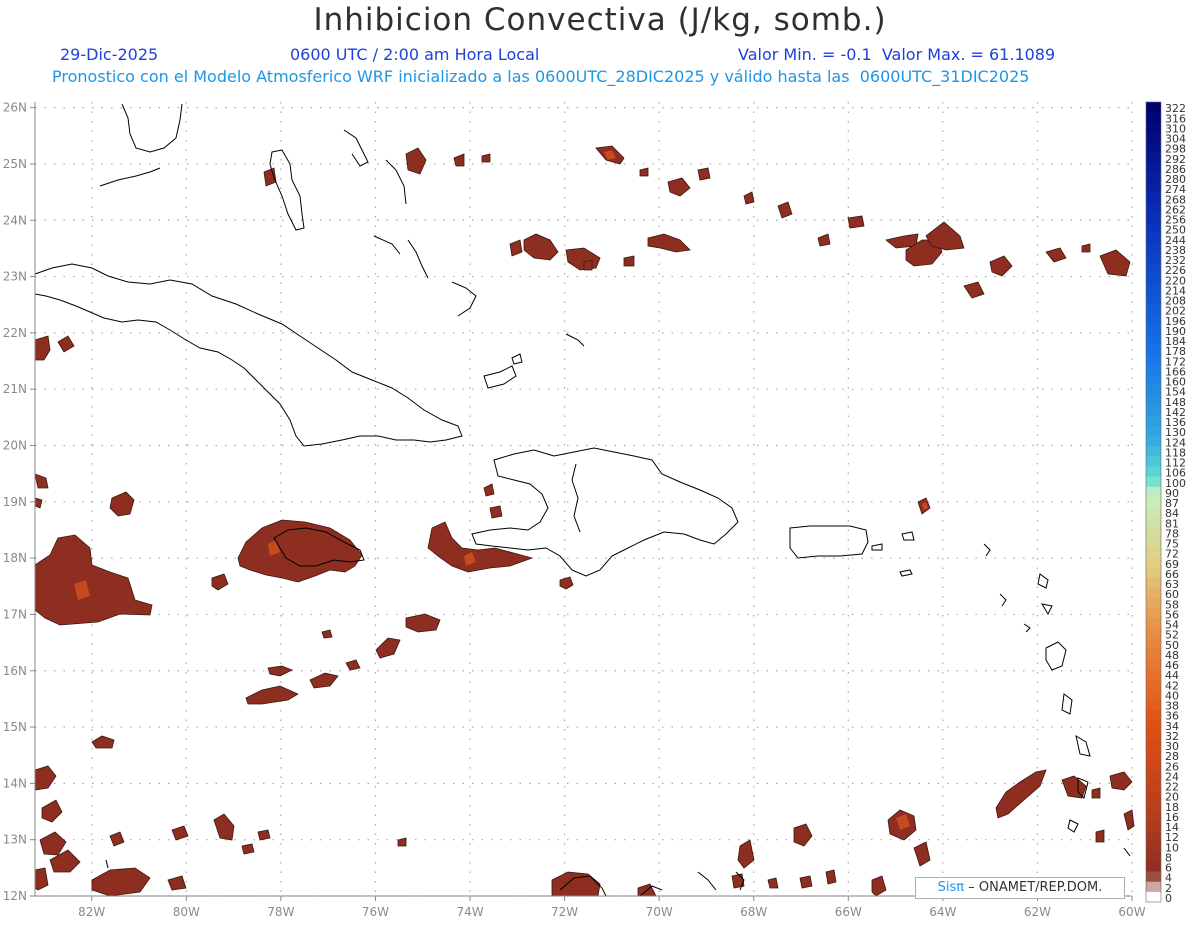  What do you see at coordinates (15, 614) in the screenshot?
I see `lat-tick-label: 17N` at bounding box center [15, 614].